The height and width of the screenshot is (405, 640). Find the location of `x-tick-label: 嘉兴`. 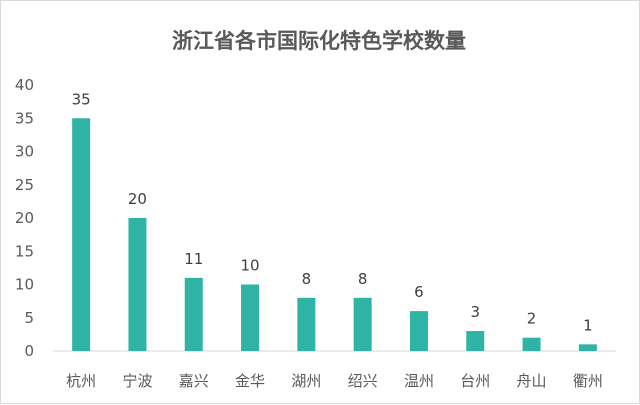

x-tick-label: 嘉兴 is located at coordinates (194, 381).